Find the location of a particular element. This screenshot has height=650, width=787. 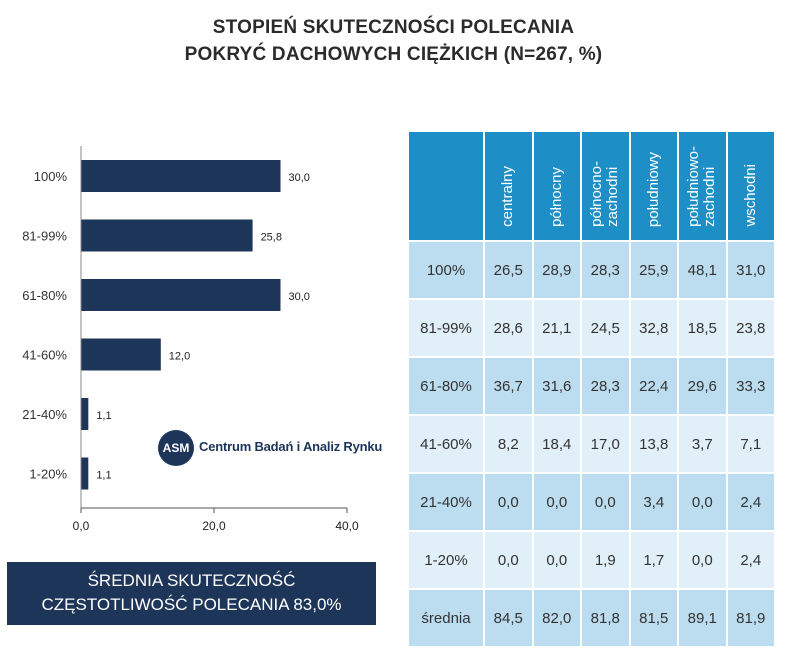

x-tick-label-2: 40,0 is located at coordinates (347, 526).